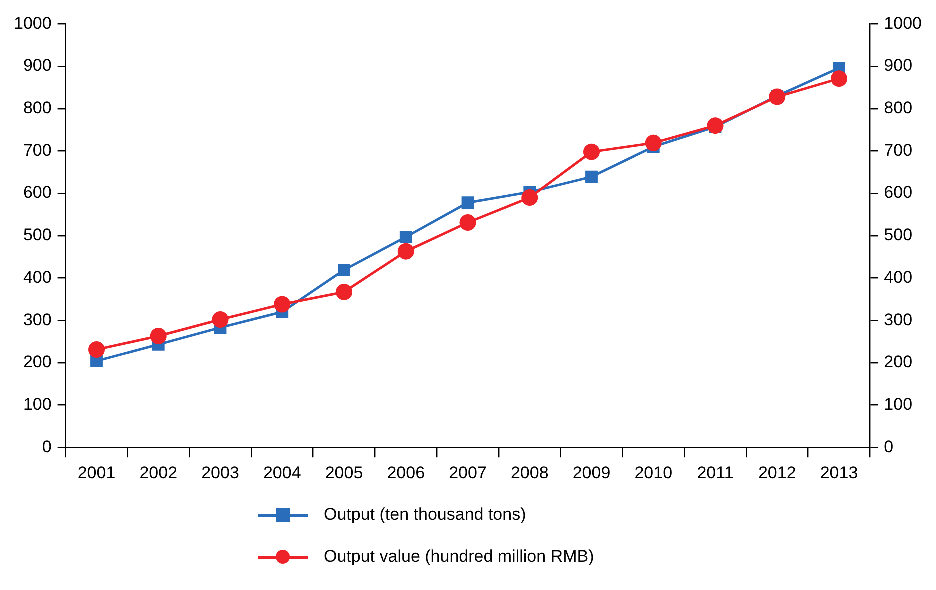  What do you see at coordinates (898, 277) in the screenshot?
I see `y2-tick-label: 400` at bounding box center [898, 277].